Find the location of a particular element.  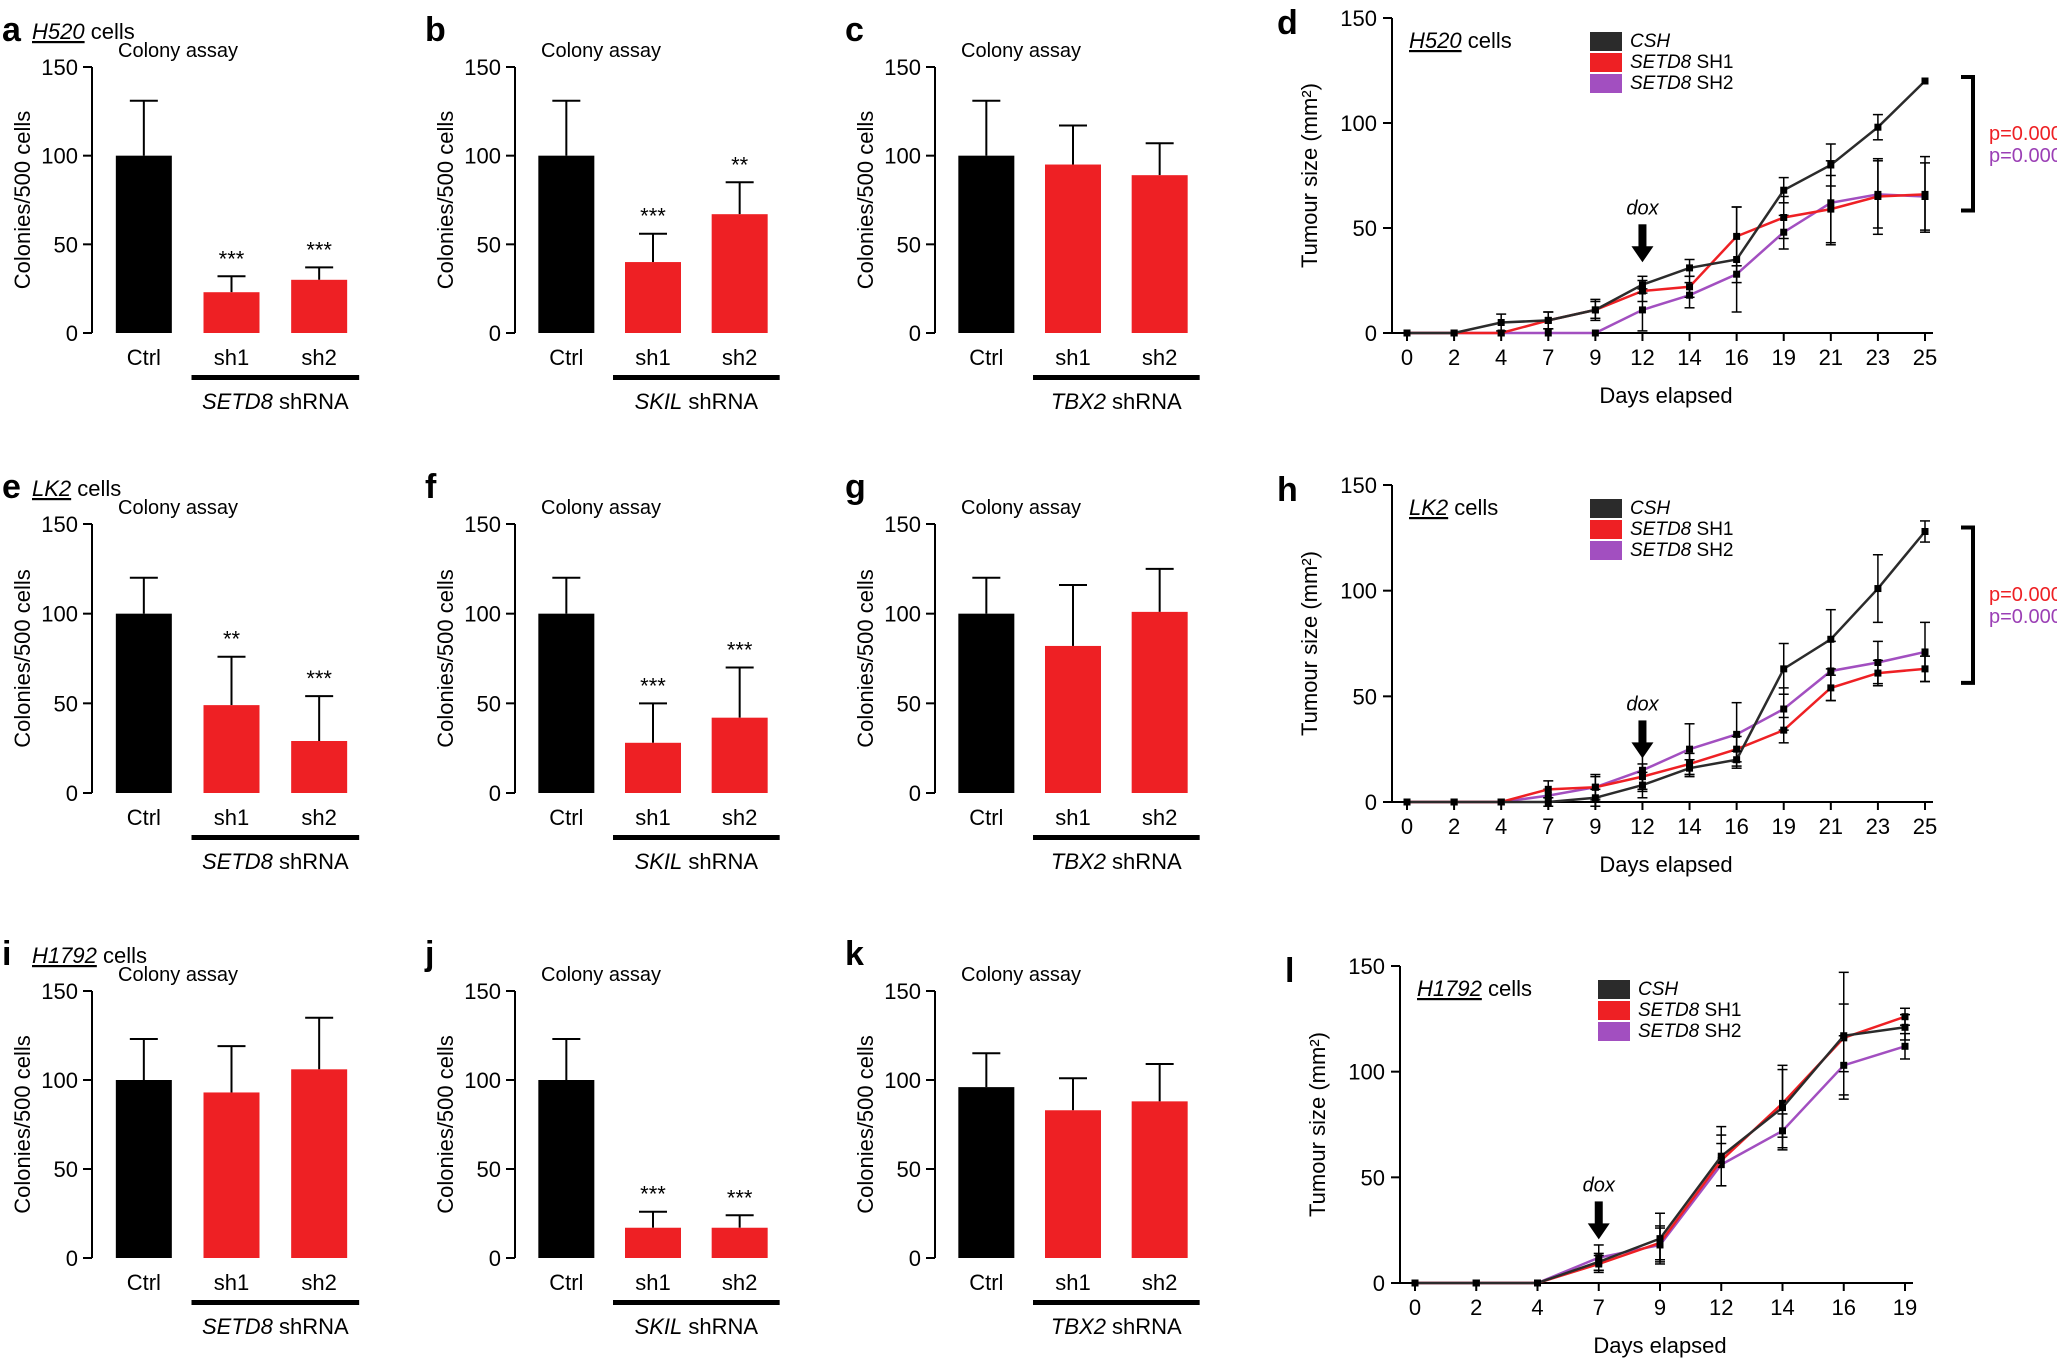

gene-name: SETD8 is located at coordinates (238, 401).